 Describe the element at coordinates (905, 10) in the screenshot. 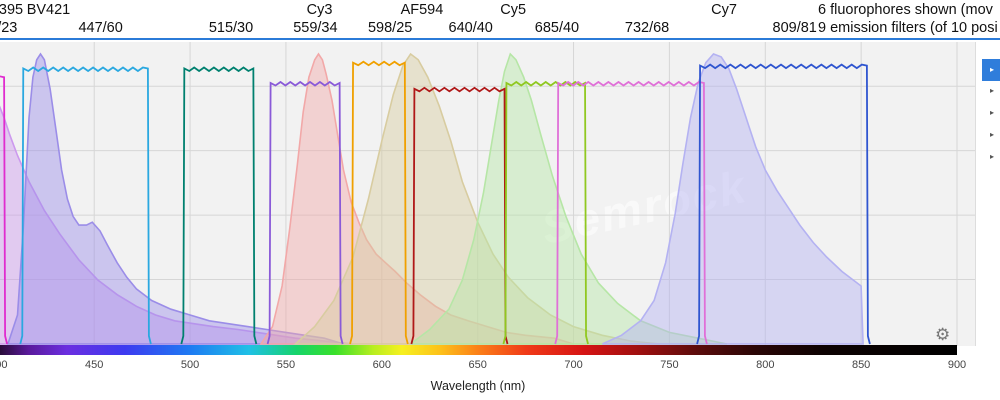

I see `fluorophore-count-text: 6 fluorophores shown (mov` at that location.